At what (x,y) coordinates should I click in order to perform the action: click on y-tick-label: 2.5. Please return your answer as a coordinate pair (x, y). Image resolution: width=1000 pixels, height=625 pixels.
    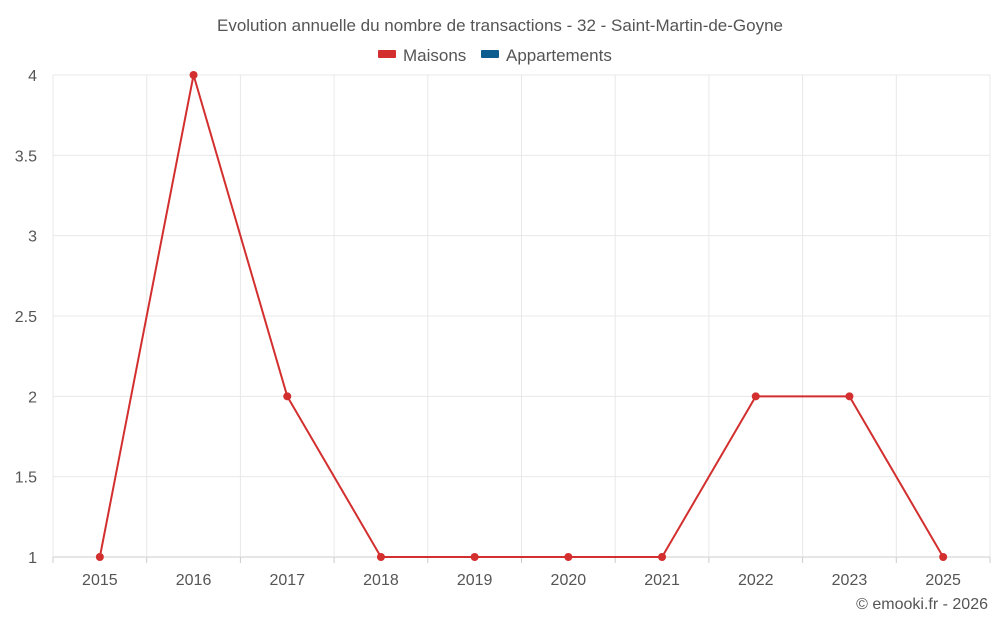
    Looking at the image, I should click on (26, 317).